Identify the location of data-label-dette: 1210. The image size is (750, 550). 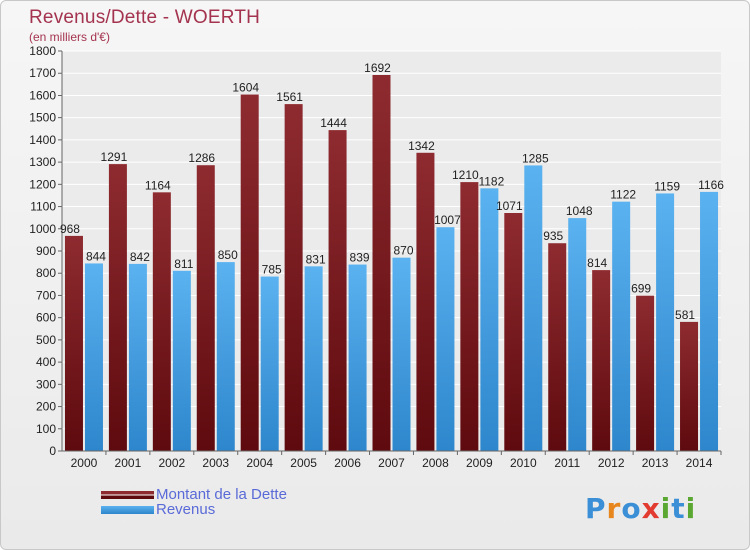
(465, 175).